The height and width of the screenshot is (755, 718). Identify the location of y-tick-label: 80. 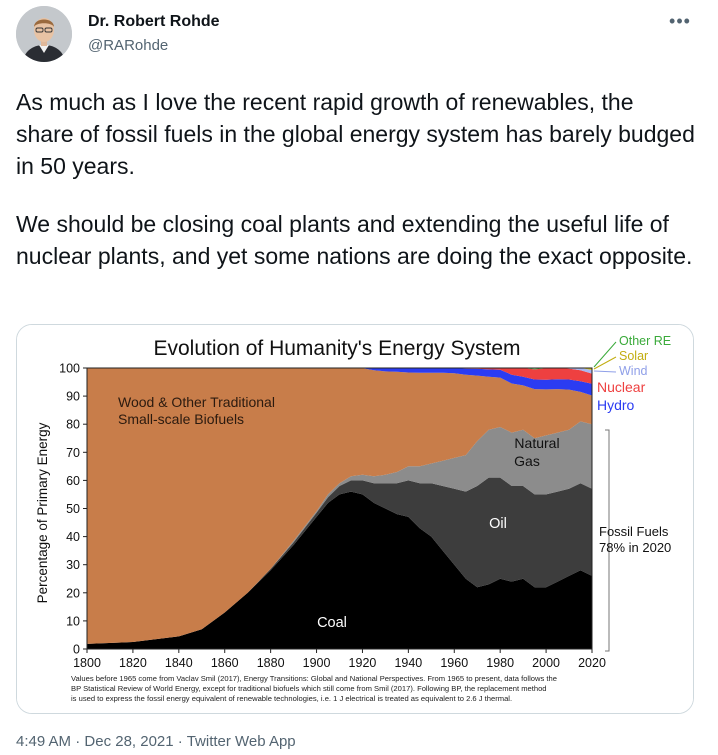
(73, 425).